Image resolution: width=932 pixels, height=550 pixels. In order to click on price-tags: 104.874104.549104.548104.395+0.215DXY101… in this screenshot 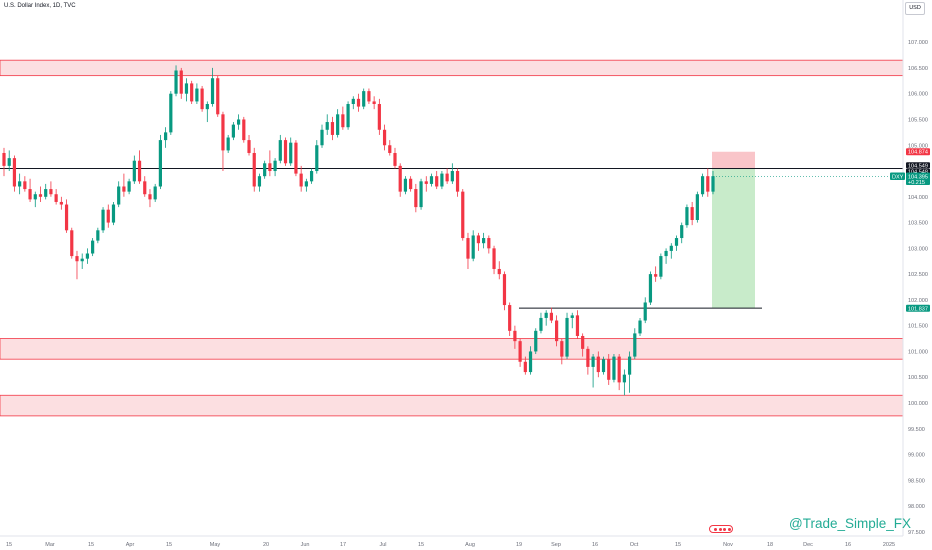, I will do `click(910, 230)`.